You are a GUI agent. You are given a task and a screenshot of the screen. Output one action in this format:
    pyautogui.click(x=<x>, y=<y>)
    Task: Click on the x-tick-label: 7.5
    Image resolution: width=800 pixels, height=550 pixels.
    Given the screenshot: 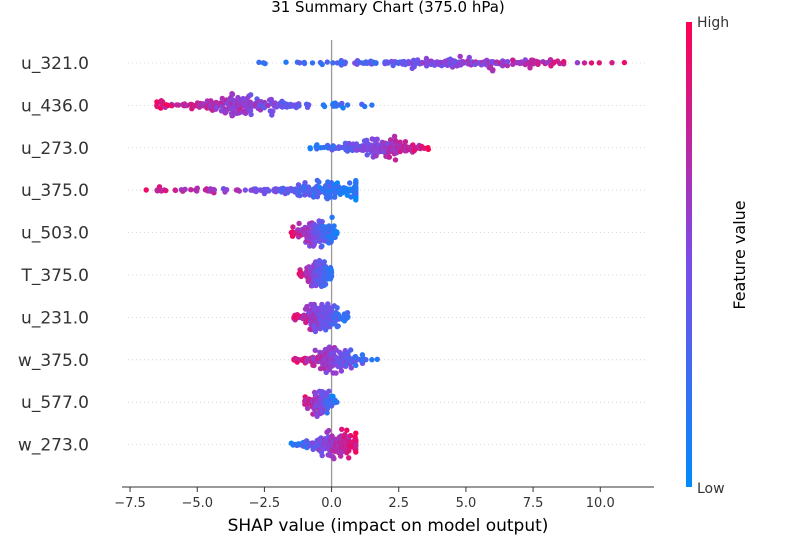 What is the action you would take?
    pyautogui.click(x=533, y=503)
    